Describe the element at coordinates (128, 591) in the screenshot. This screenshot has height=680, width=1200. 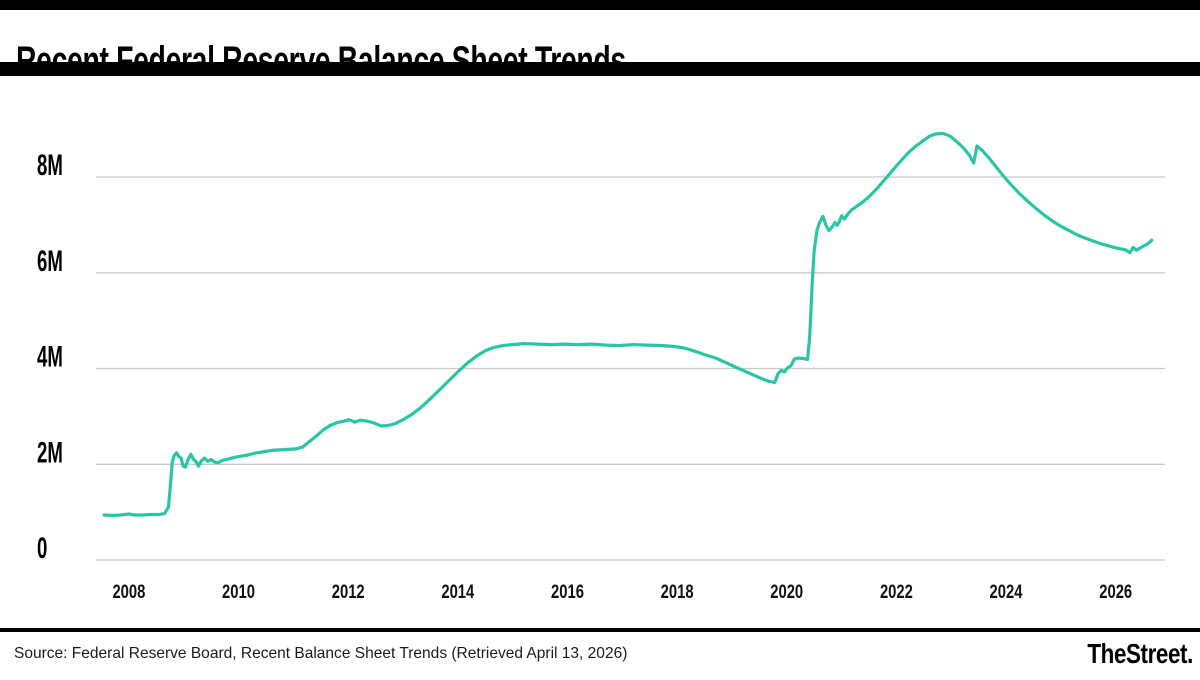
I see `x-axis-tick-label: 2008` at that location.